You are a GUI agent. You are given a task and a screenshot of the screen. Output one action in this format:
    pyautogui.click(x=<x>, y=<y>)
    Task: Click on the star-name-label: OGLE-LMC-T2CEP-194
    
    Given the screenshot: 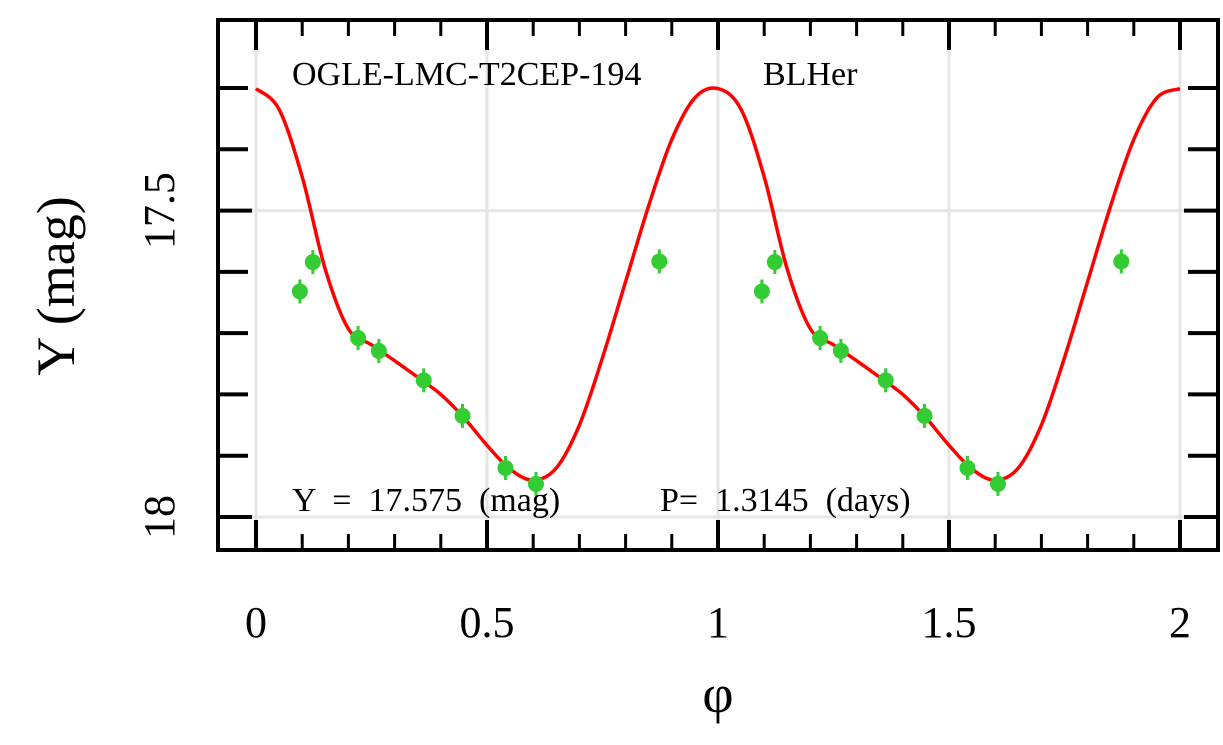 What is the action you would take?
    pyautogui.click(x=466, y=74)
    